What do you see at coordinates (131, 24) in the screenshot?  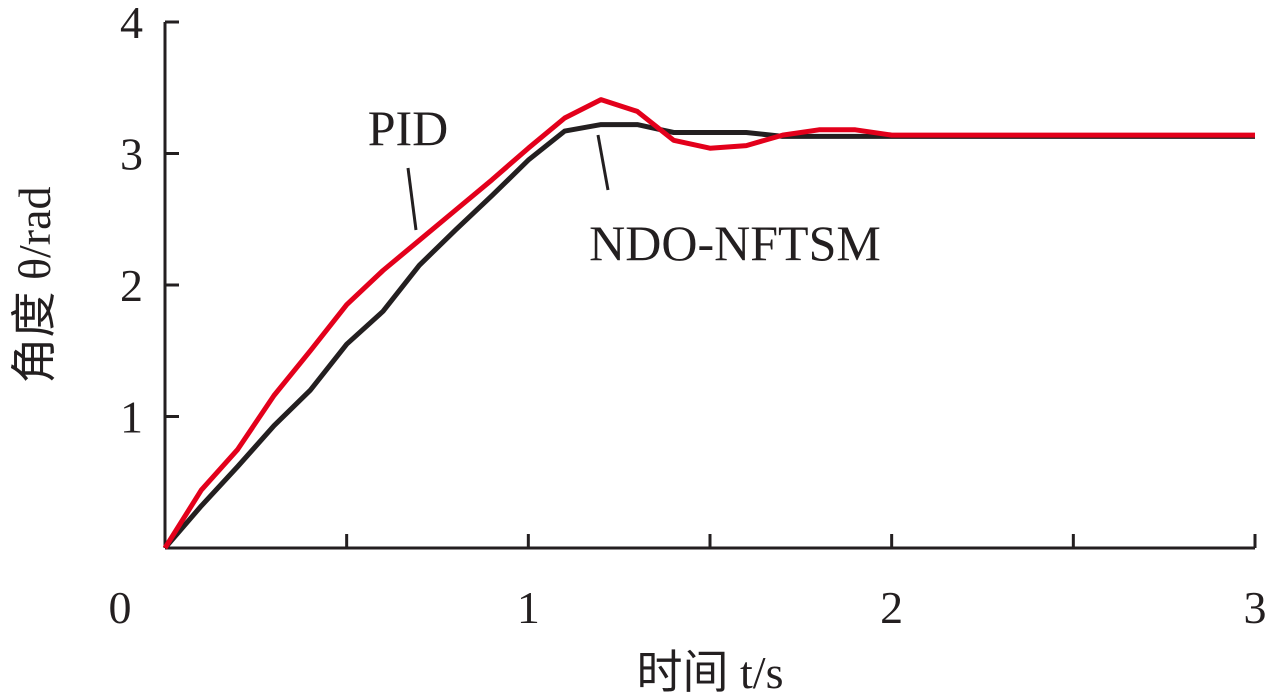 I see `y-tick-label: 4` at bounding box center [131, 24].